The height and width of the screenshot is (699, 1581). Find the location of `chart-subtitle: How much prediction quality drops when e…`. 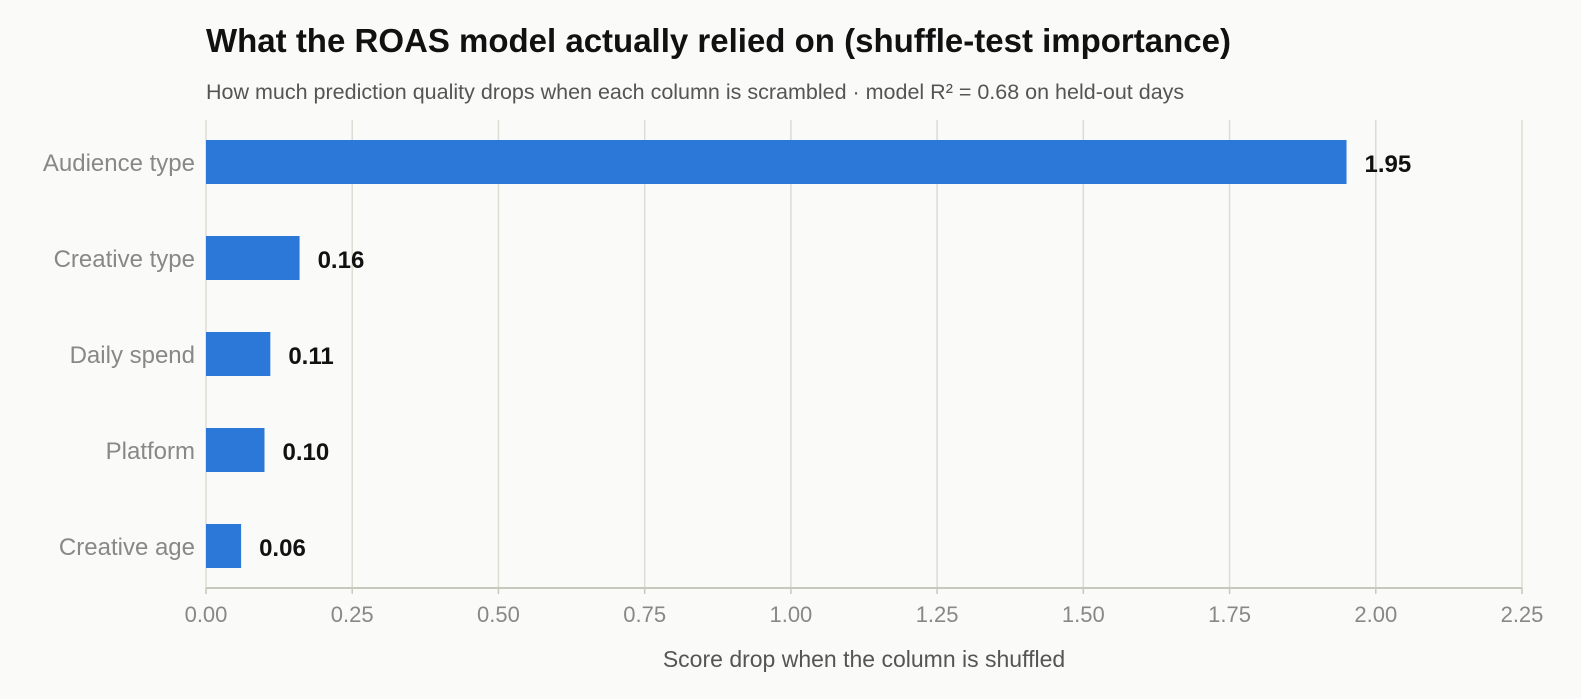

chart-subtitle: How much prediction quality drops when e… is located at coordinates (695, 92).